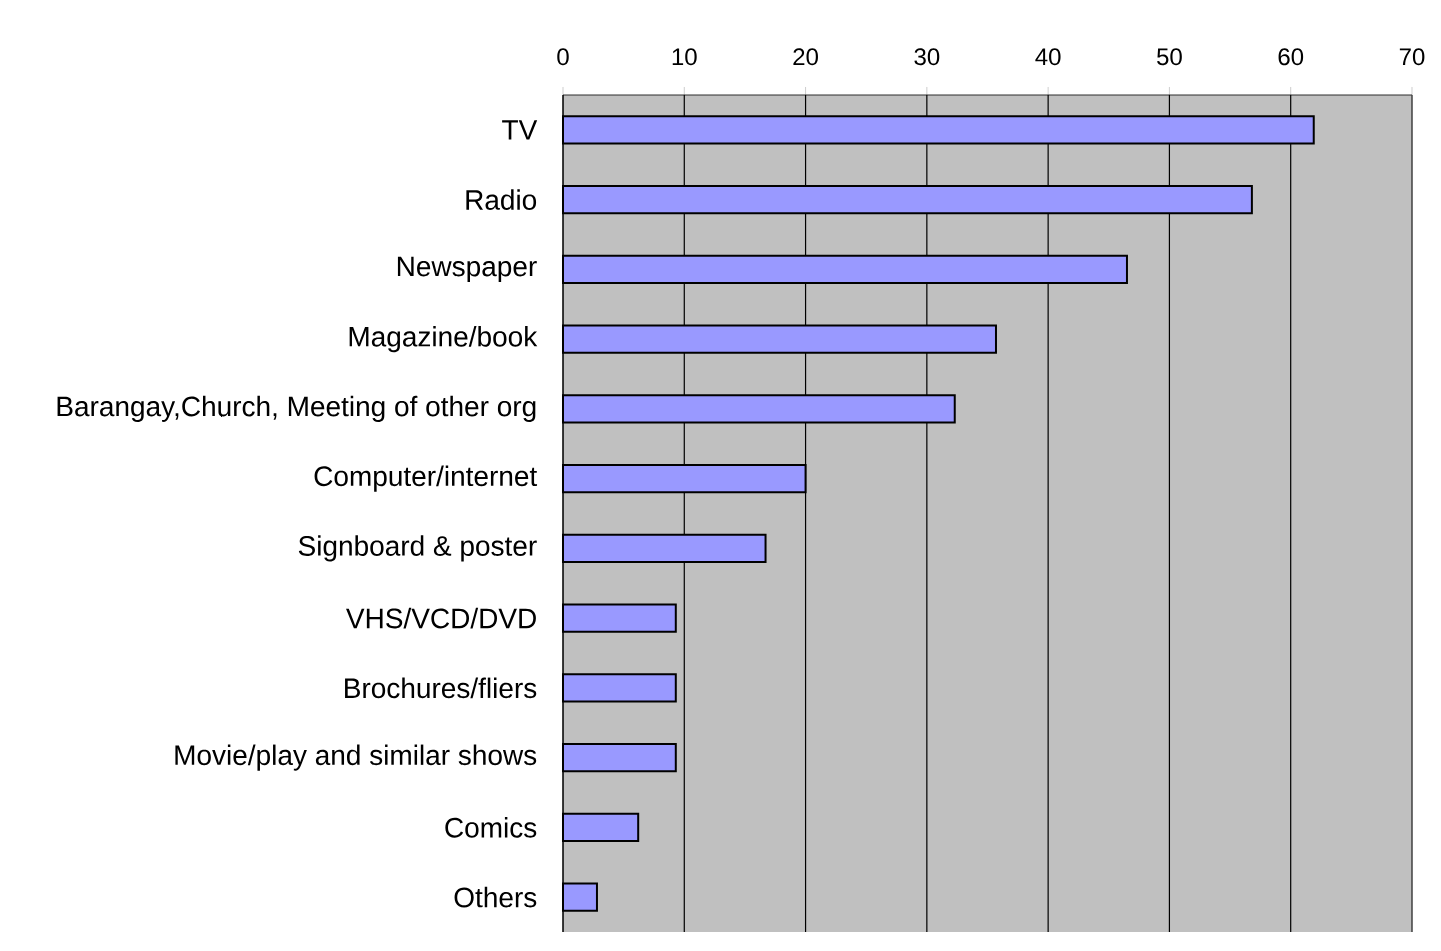 The height and width of the screenshot is (951, 1441). What do you see at coordinates (1412, 57) in the screenshot?
I see `x-tick-label: 70` at bounding box center [1412, 57].